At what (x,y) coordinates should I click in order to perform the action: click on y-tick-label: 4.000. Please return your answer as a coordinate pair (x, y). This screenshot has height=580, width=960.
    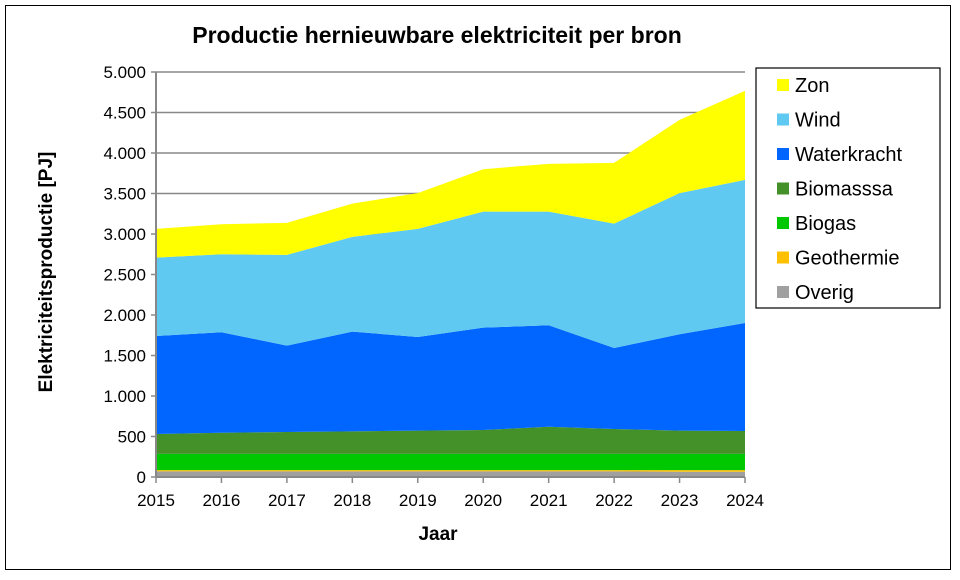
    Looking at the image, I should click on (124, 153).